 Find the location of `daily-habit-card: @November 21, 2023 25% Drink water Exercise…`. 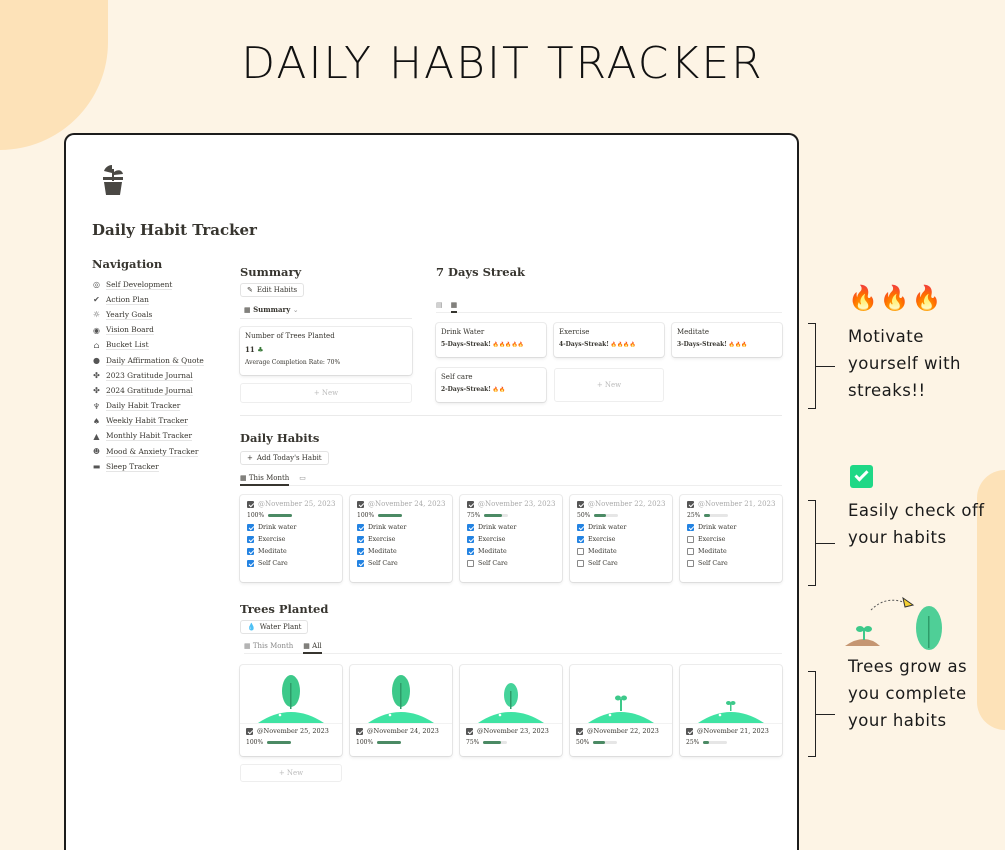

daily-habit-card: @November 21, 2023 25% Drink water Exercise… is located at coordinates (731, 538).